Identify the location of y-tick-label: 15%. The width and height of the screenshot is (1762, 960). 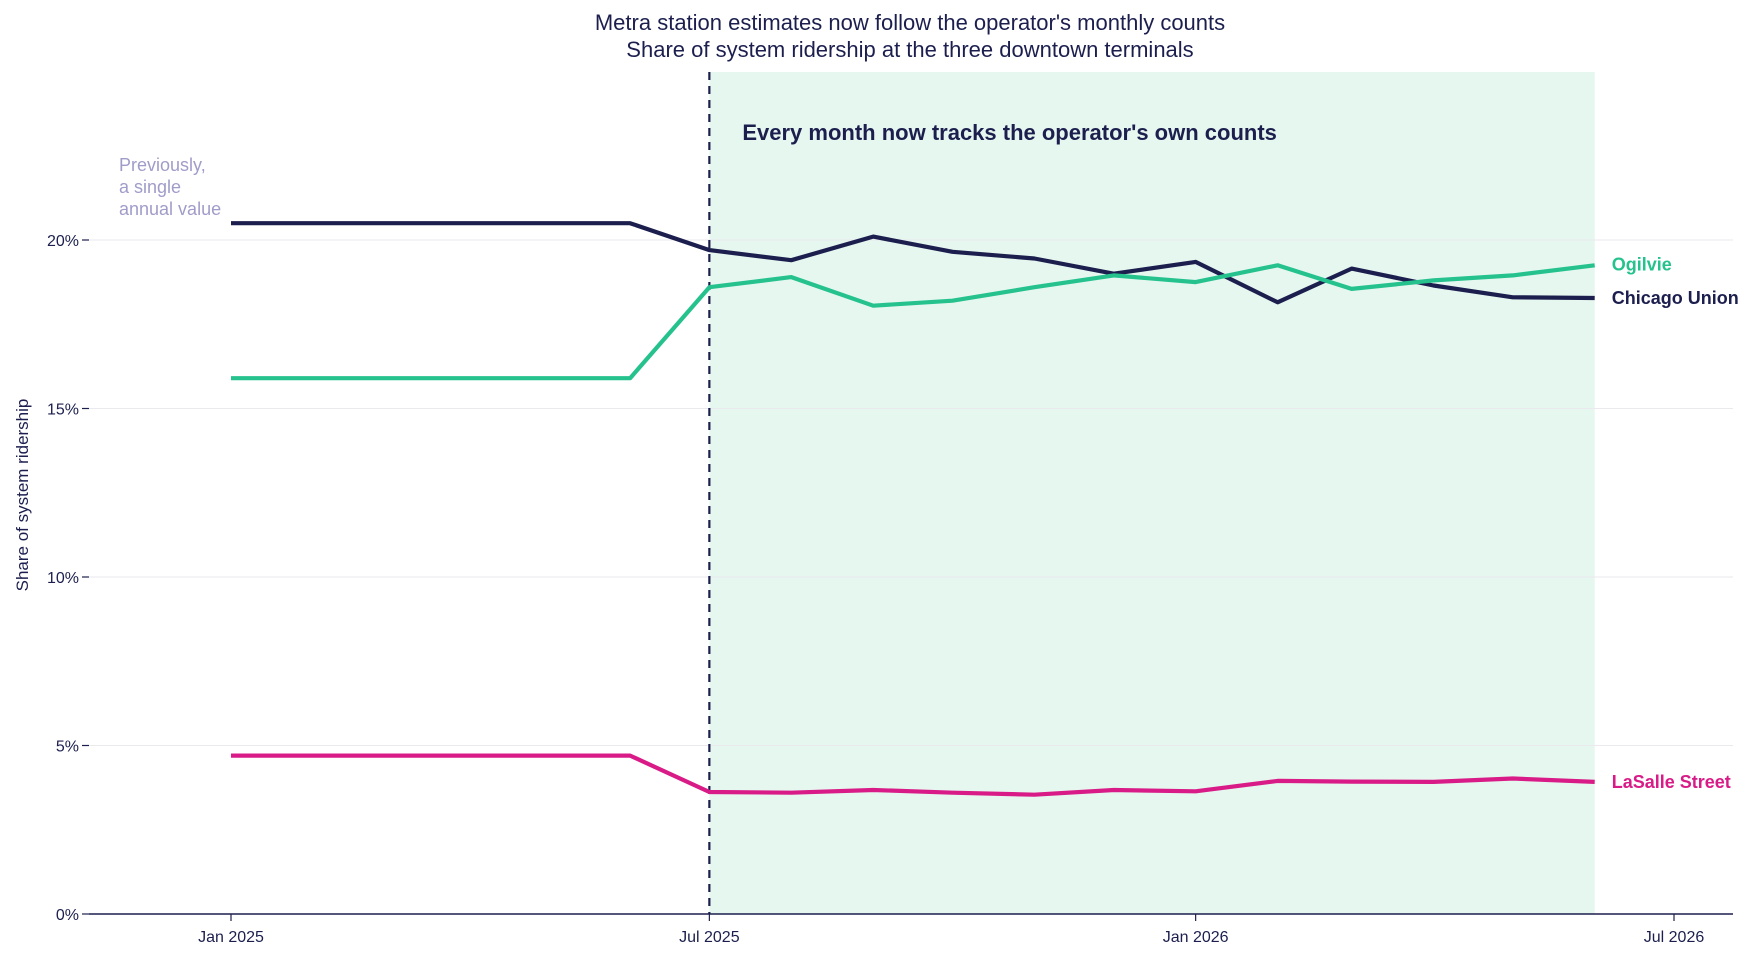
(63, 410).